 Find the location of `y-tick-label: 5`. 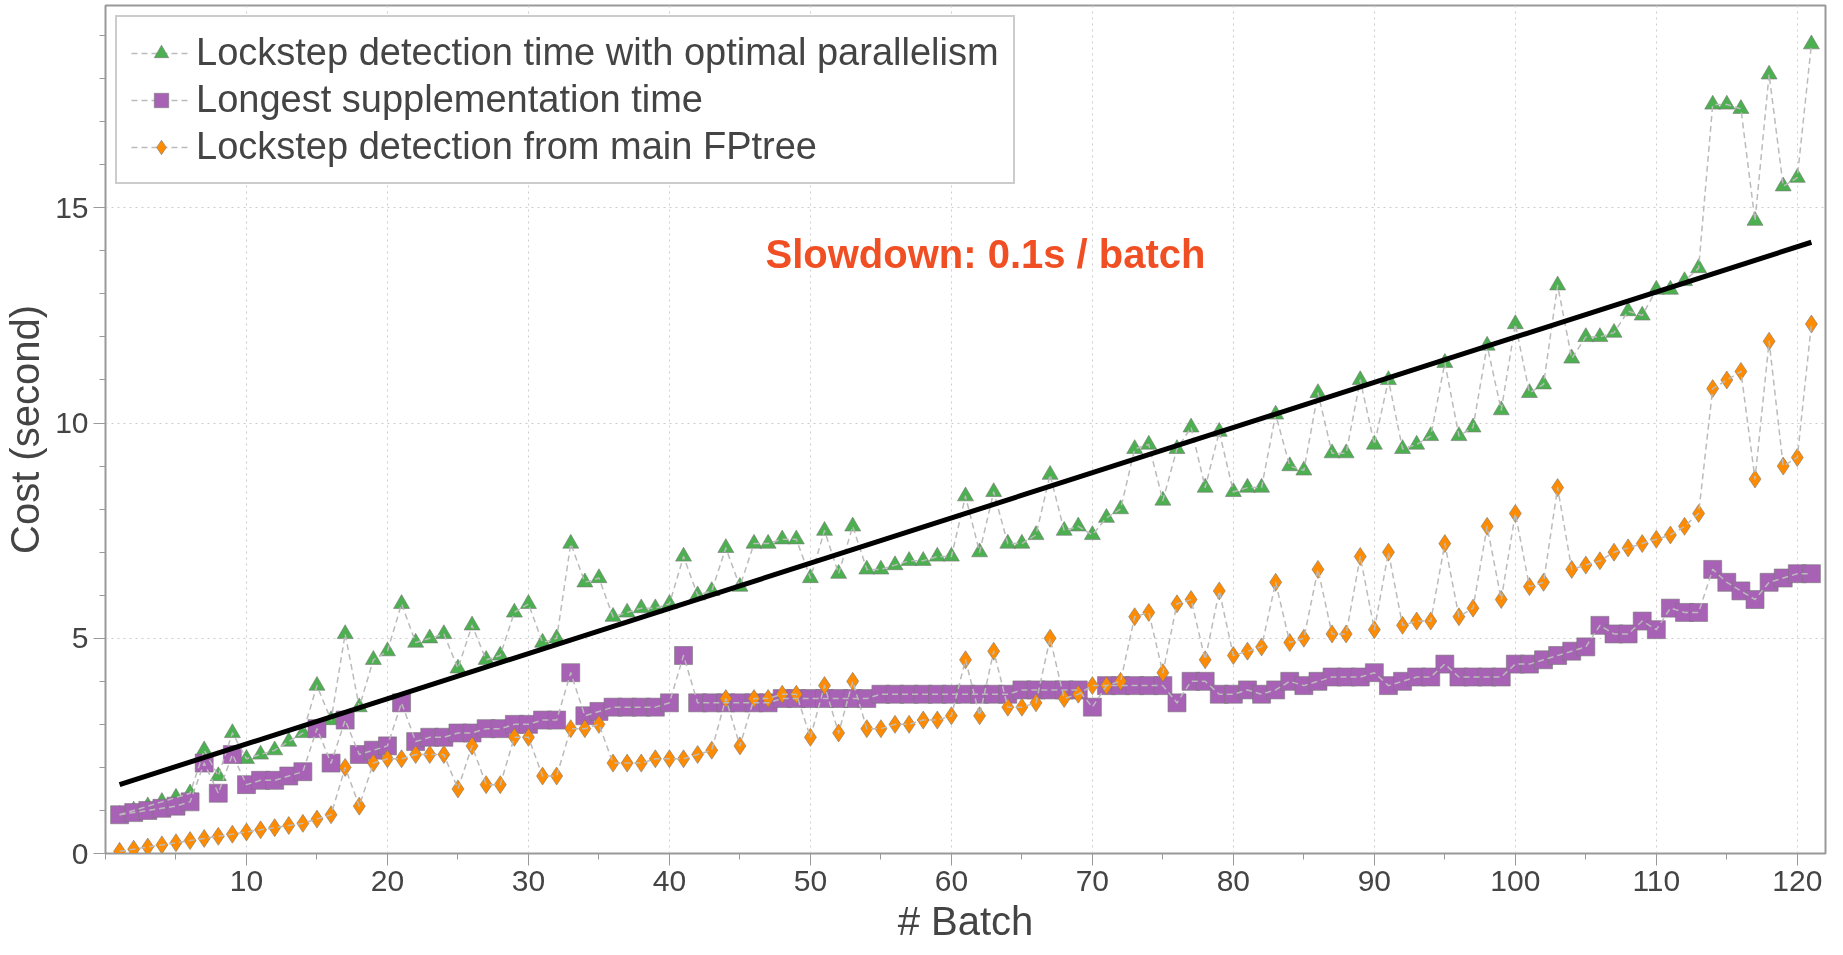

y-tick-label: 5 is located at coordinates (80, 638).